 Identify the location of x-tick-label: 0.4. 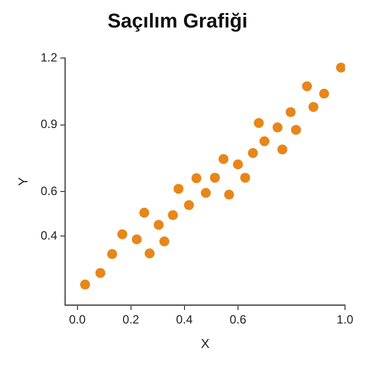
(185, 319).